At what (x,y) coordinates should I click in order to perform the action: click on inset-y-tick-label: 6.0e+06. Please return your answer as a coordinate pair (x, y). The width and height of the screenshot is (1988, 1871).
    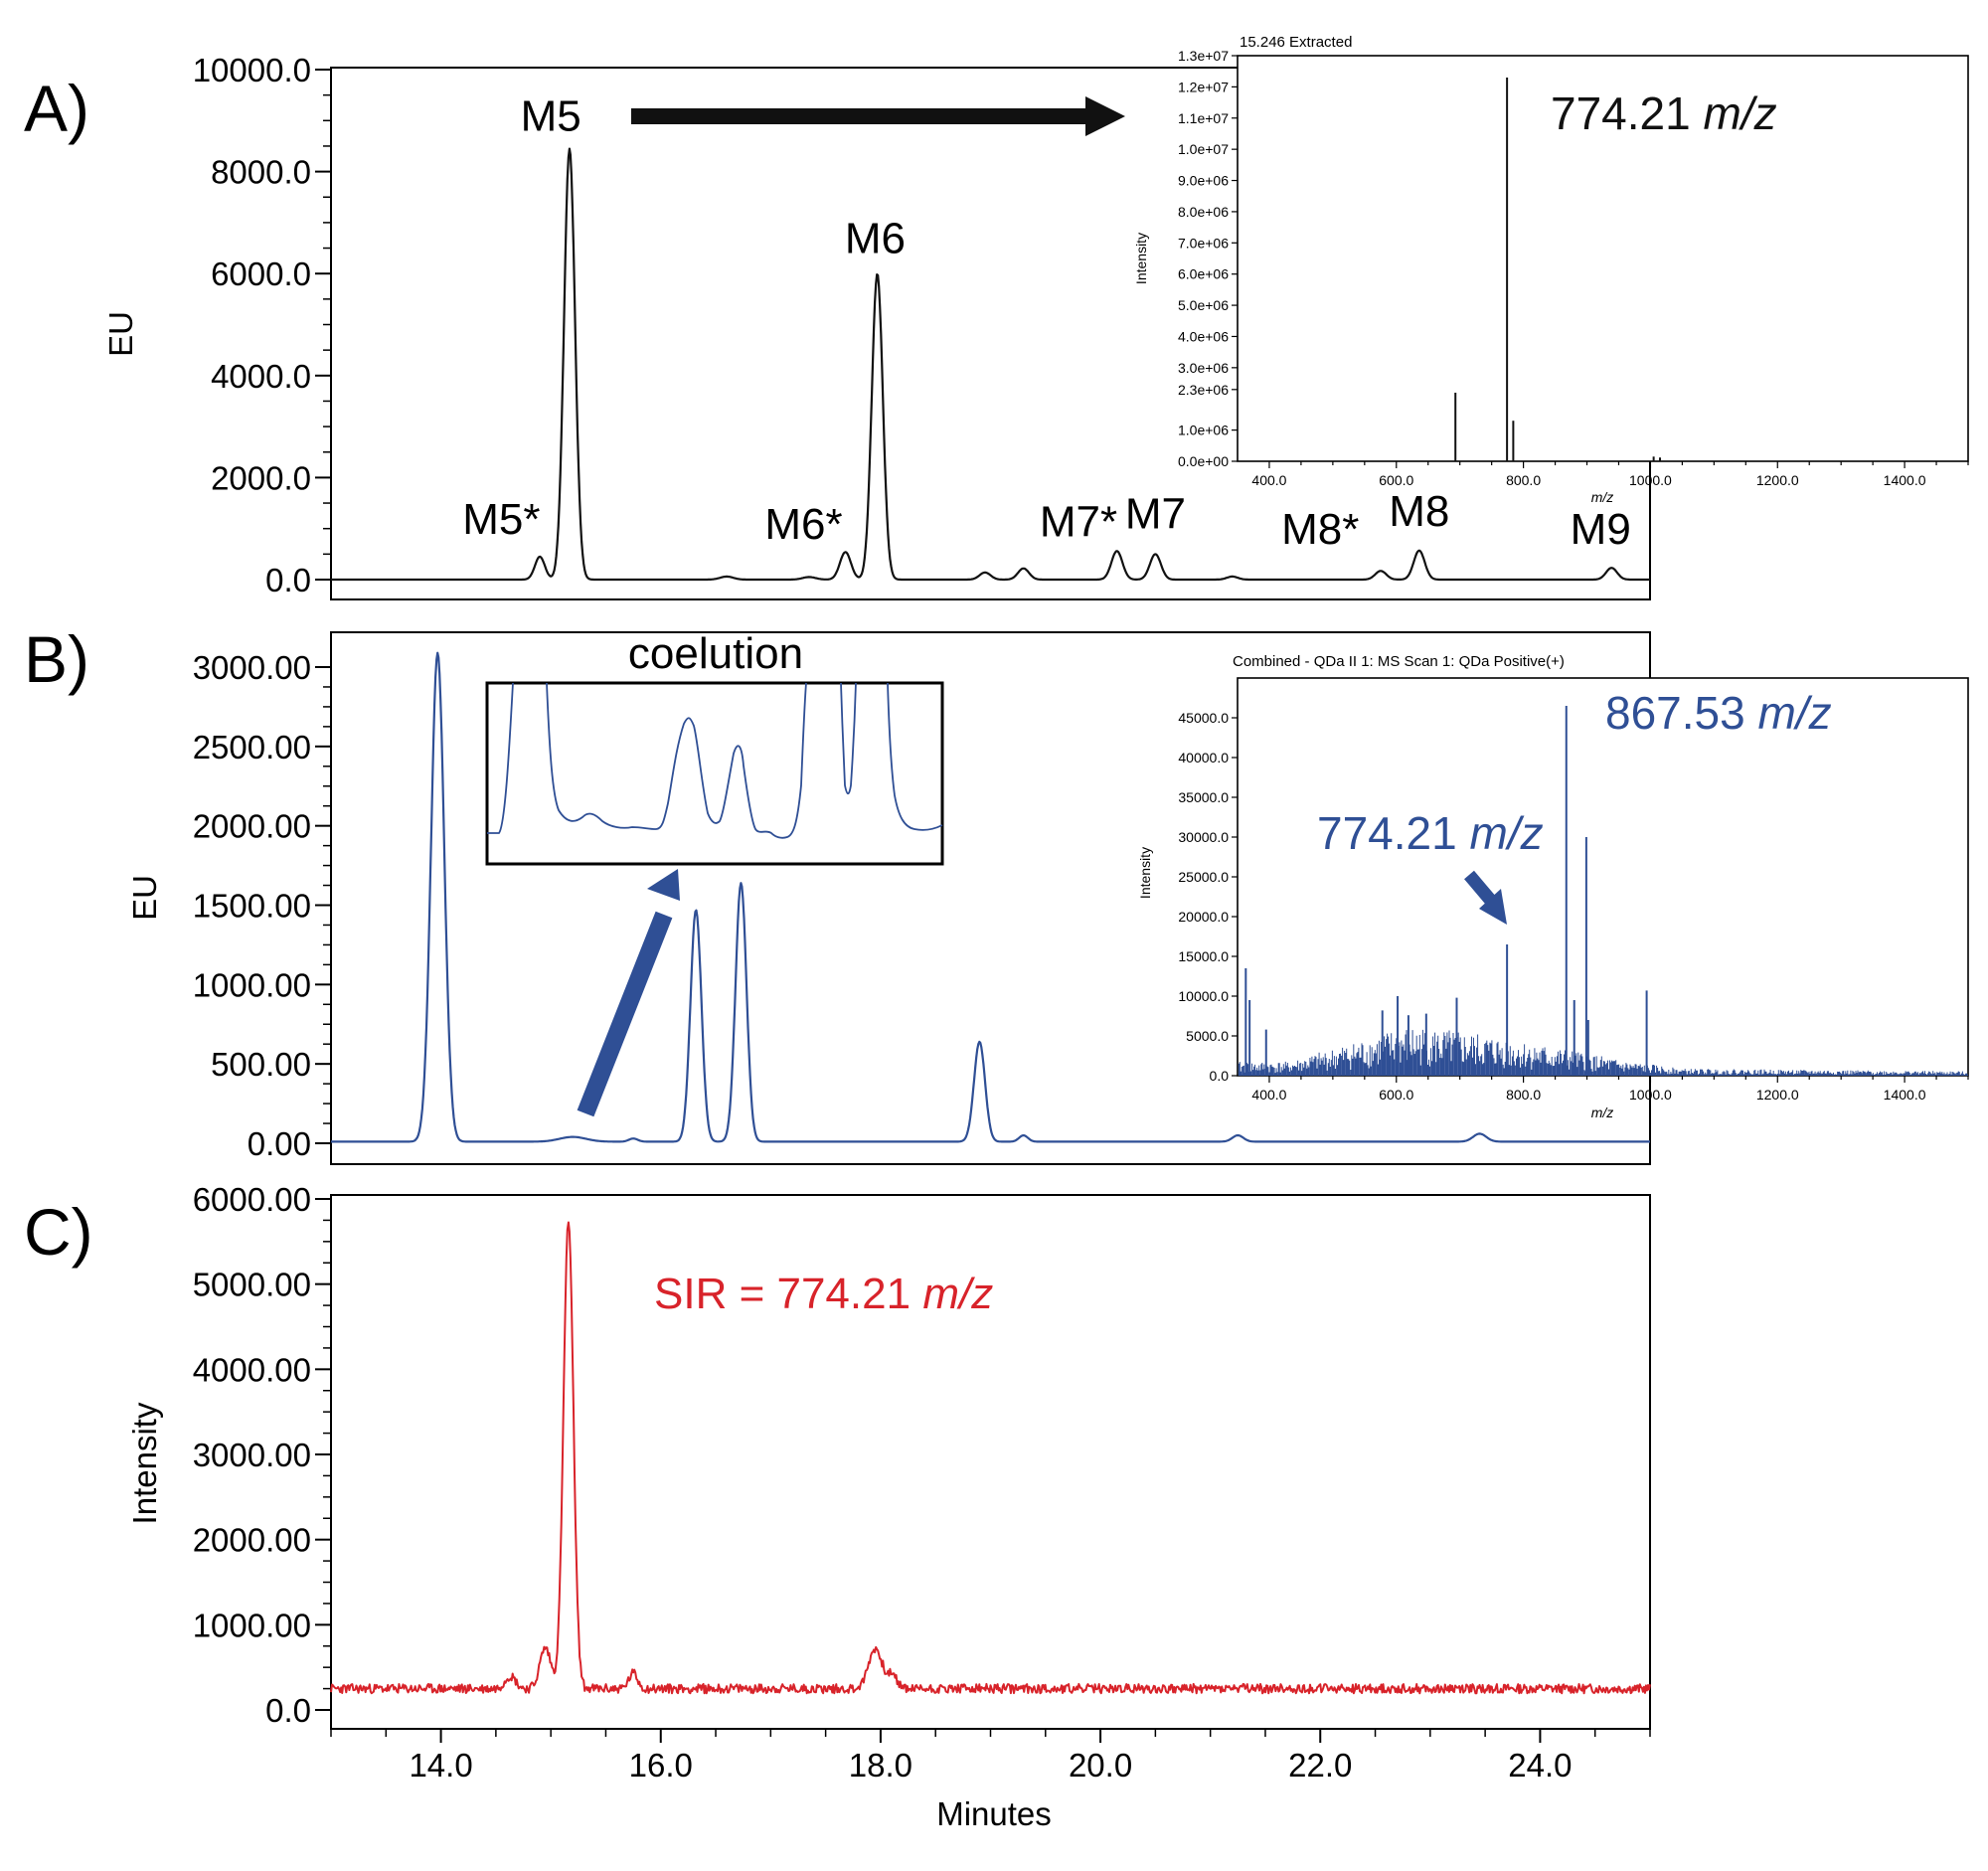
    Looking at the image, I should click on (1203, 274).